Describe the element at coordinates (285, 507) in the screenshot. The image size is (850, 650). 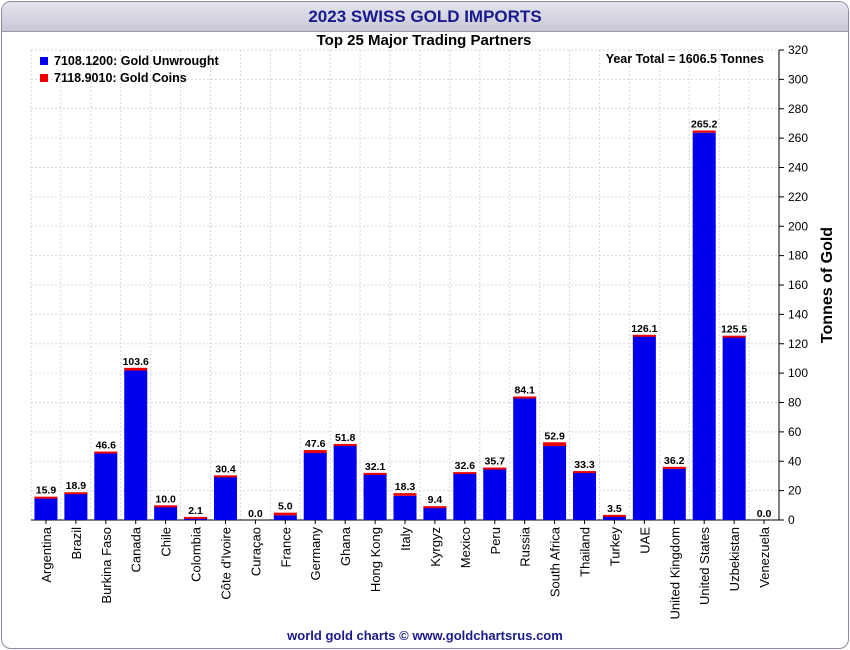
I see `data-label-8: 5.0` at that location.